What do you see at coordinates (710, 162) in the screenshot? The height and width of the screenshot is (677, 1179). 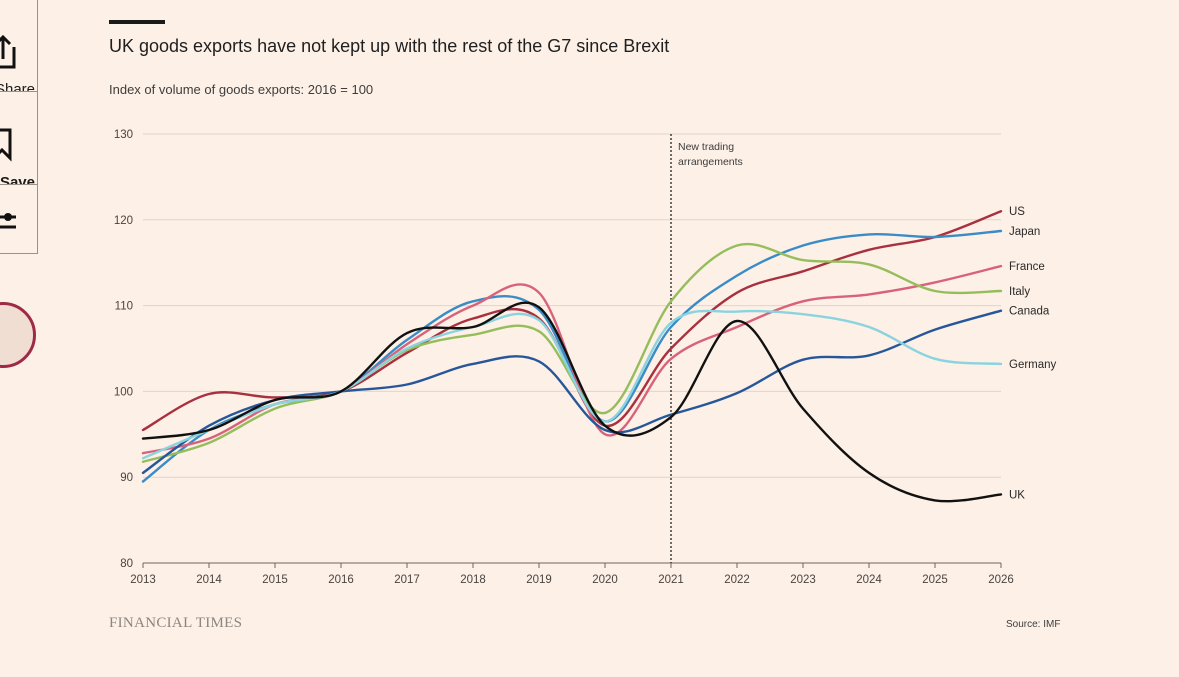 I see `annotation-text: arrangements` at bounding box center [710, 162].